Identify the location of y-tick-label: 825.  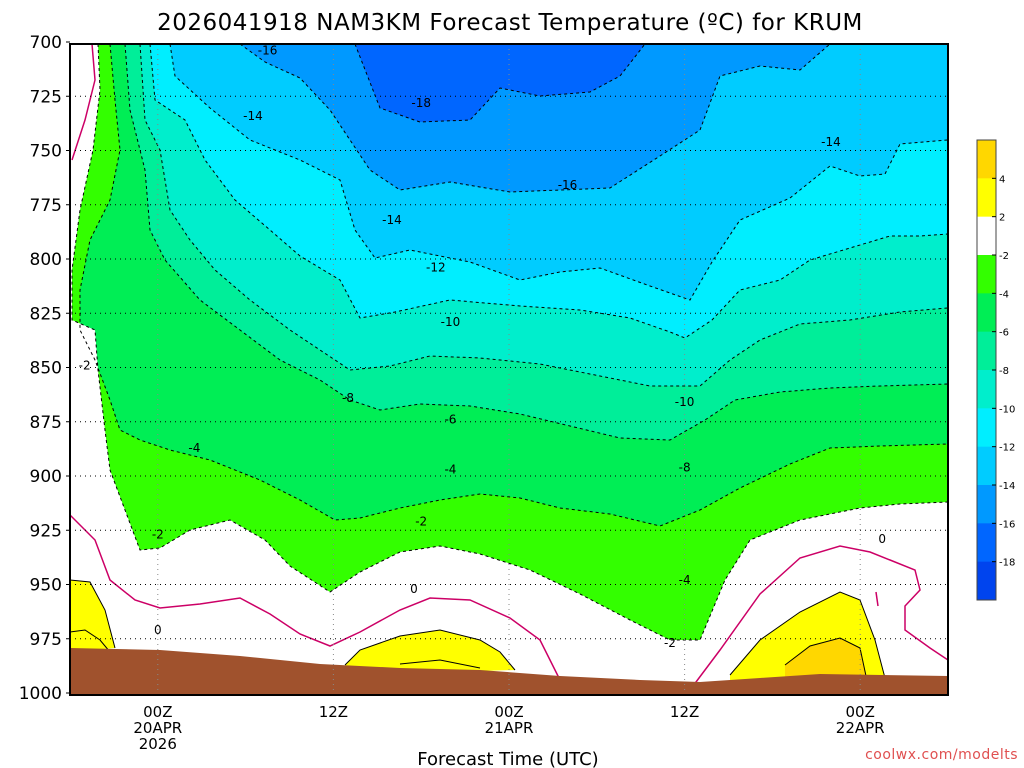
(46, 314).